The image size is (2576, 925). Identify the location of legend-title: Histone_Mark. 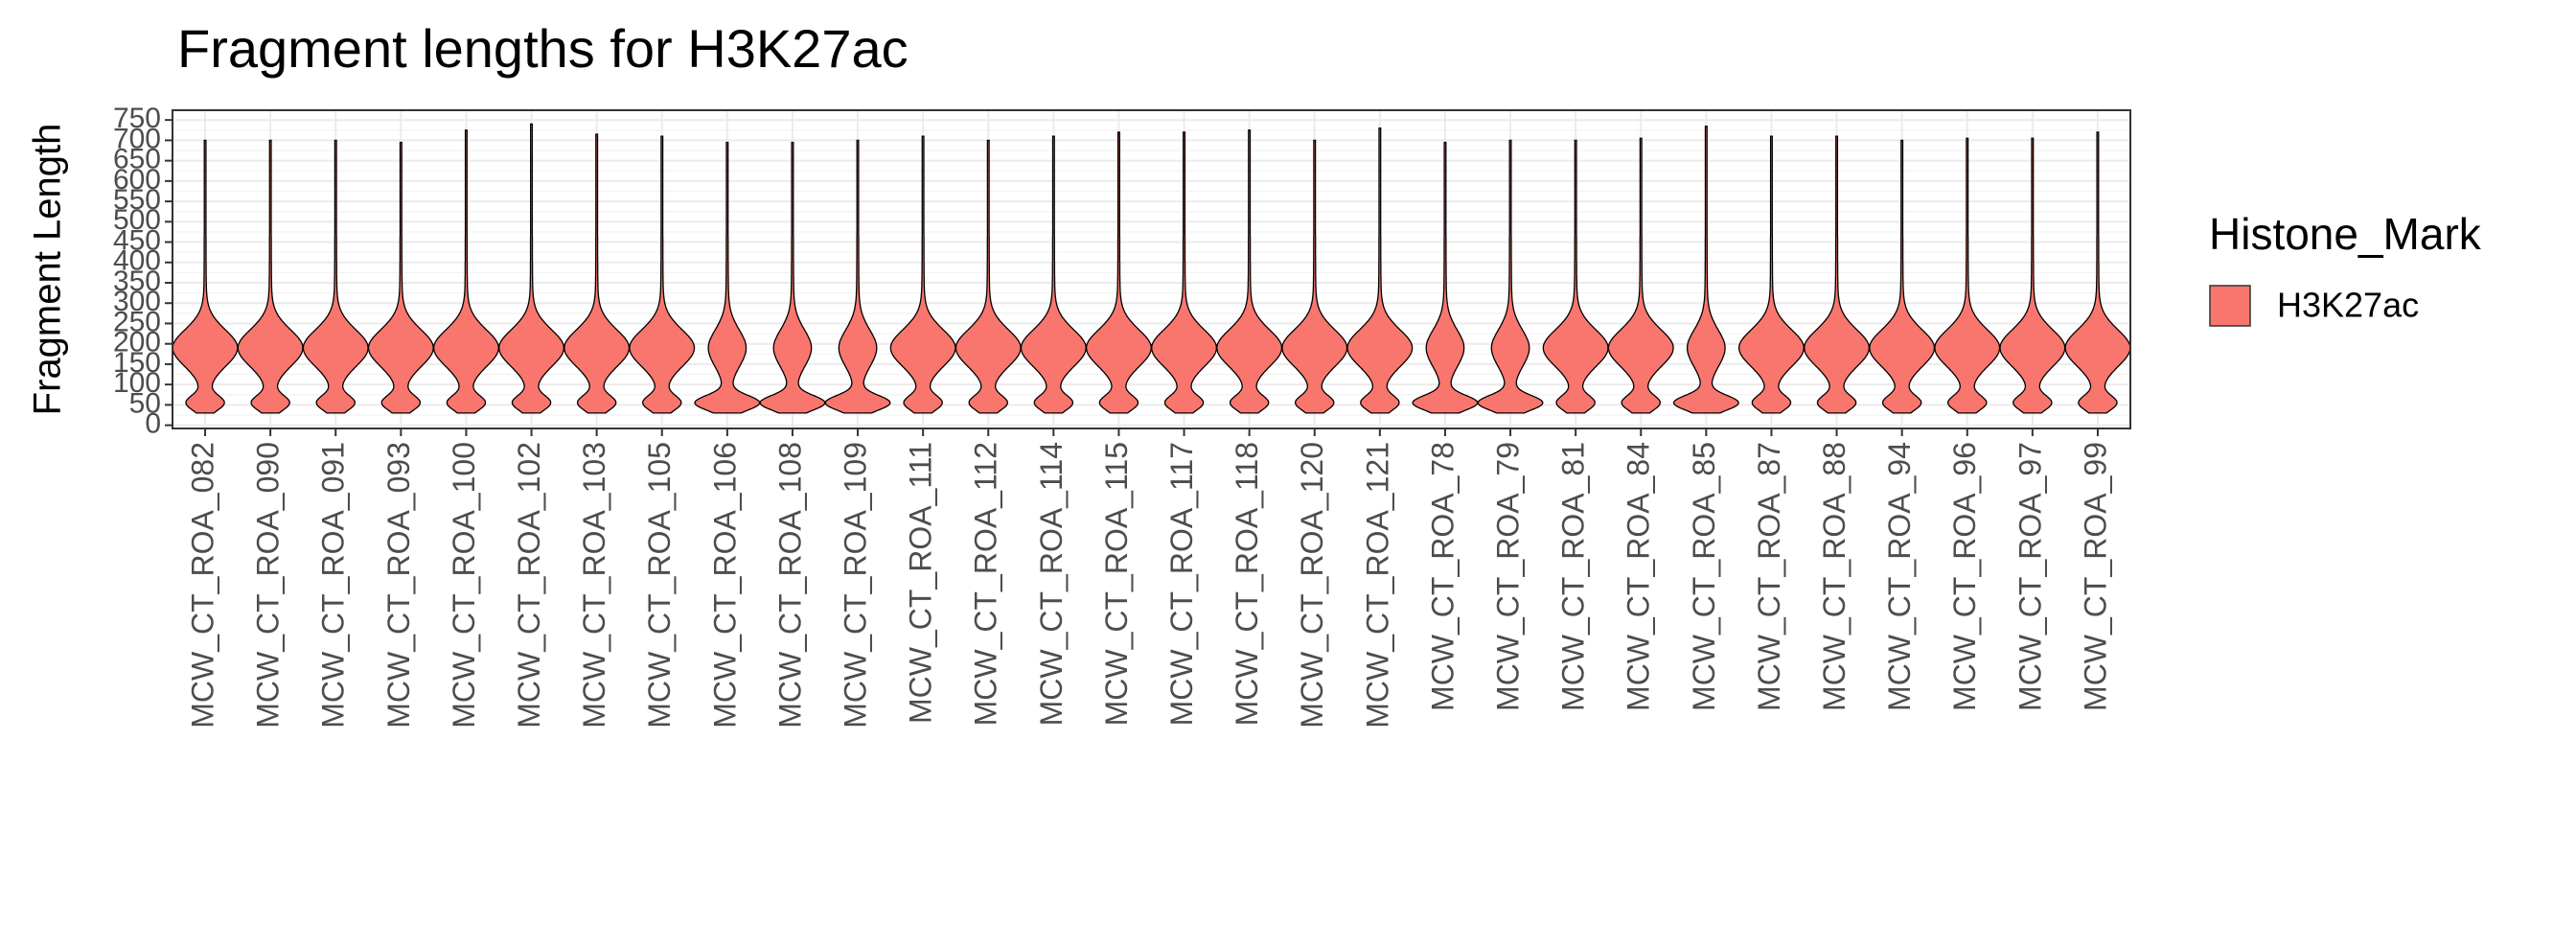
(2345, 234).